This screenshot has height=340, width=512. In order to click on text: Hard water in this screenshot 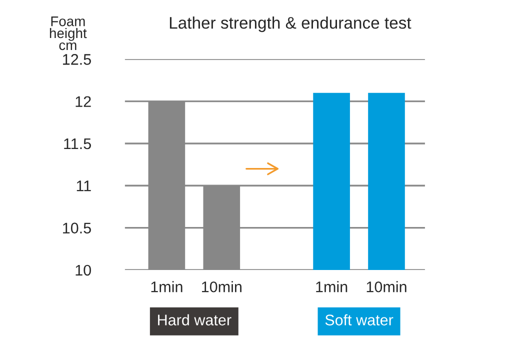, I will do `click(195, 320)`.